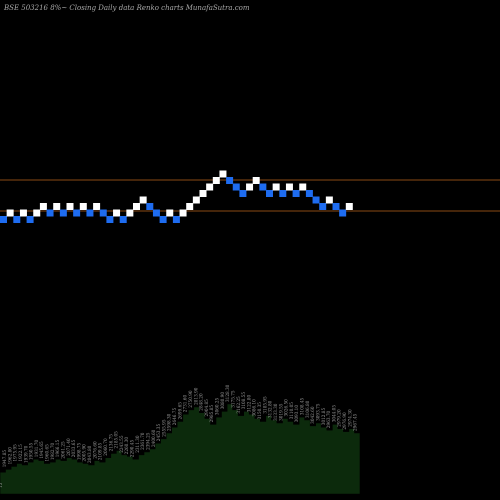 The width and height of the screenshot is (500, 500). Describe the element at coordinates (296, 414) in the screenshot. I see `volume-price-label: 3093.10` at that location.